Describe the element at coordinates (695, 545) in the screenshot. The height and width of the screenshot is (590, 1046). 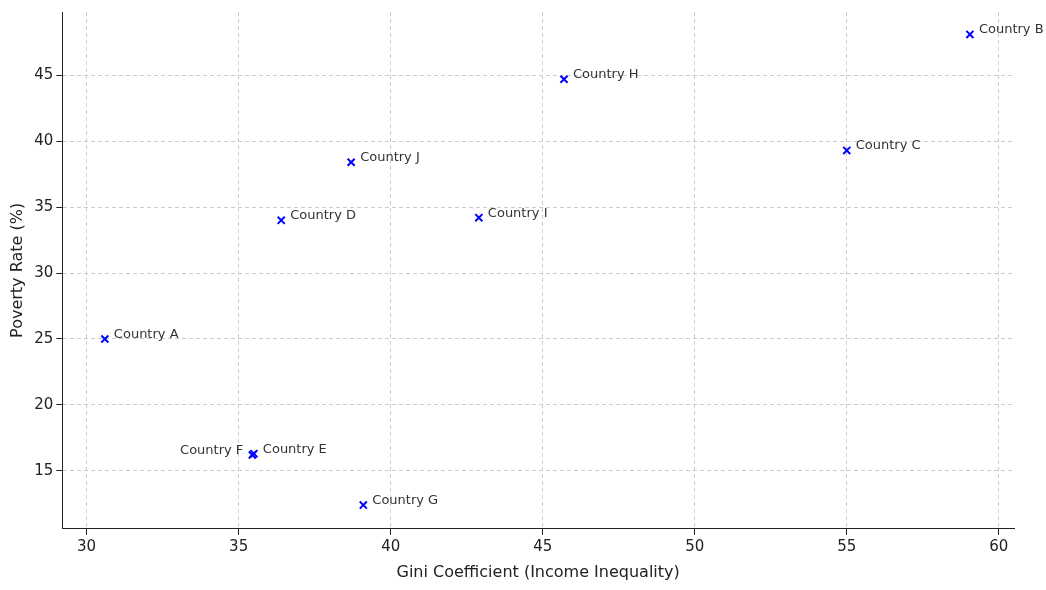
I see `x-tick-label: 50` at that location.